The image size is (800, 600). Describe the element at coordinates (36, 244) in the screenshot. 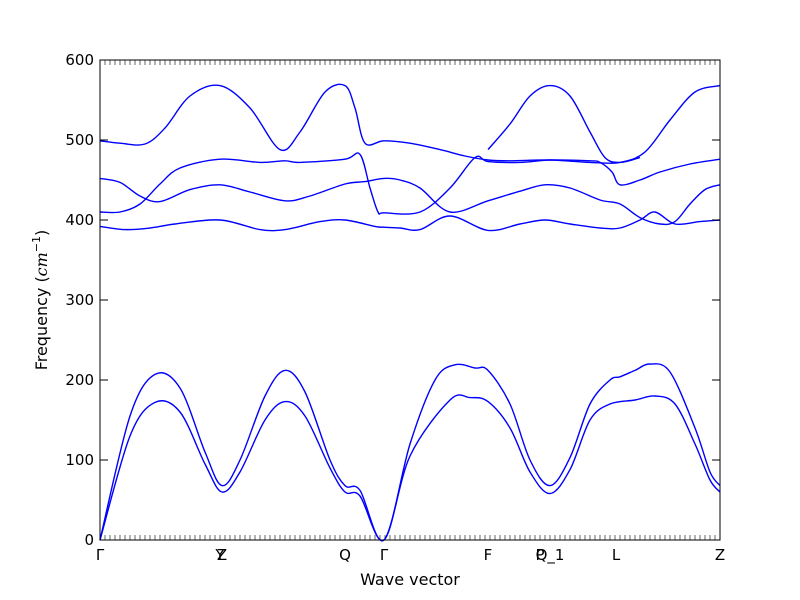

I see `y-axis-label-unit-exp: −1` at that location.